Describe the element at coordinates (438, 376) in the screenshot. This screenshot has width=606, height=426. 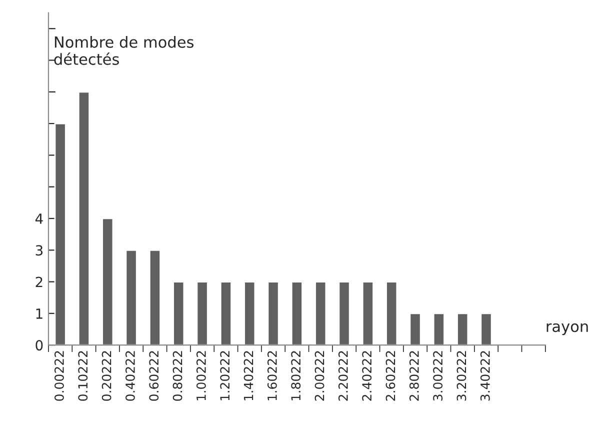
I see `x-tick-label: 3.00222` at that location.